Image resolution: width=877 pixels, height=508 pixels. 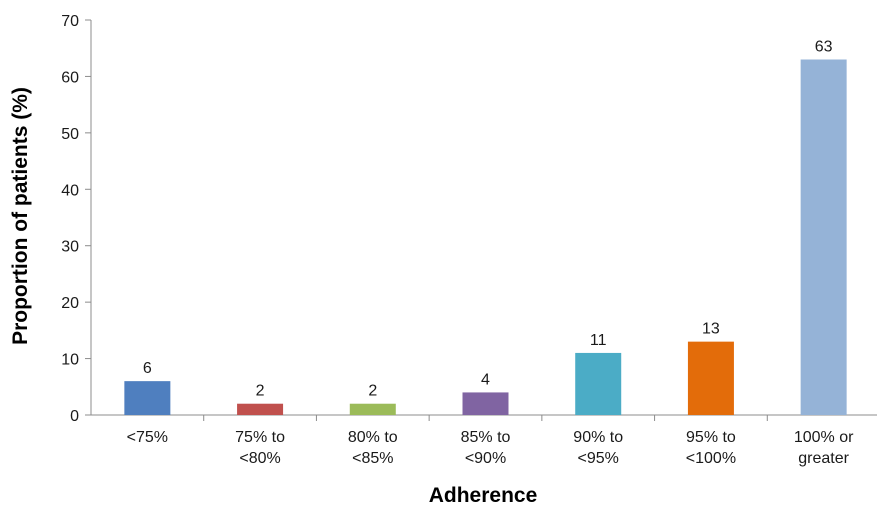 I want to click on x-category-label: 80% to <85%, so click(x=373, y=448).